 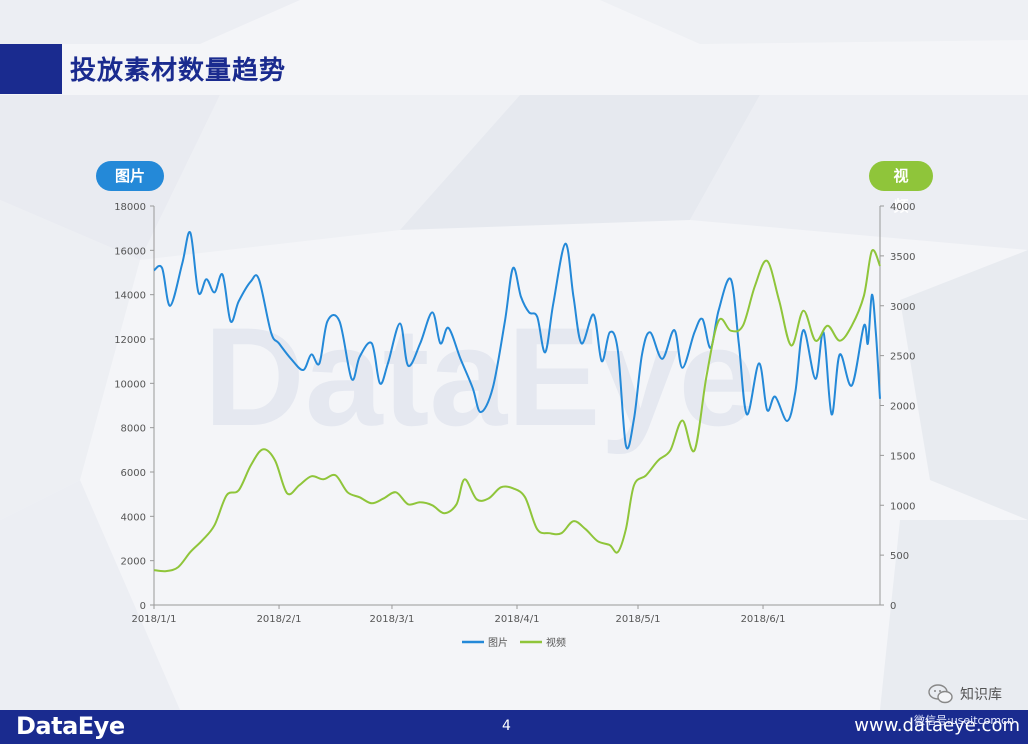 I want to click on watermark-text: DataEye, so click(x=480, y=376).